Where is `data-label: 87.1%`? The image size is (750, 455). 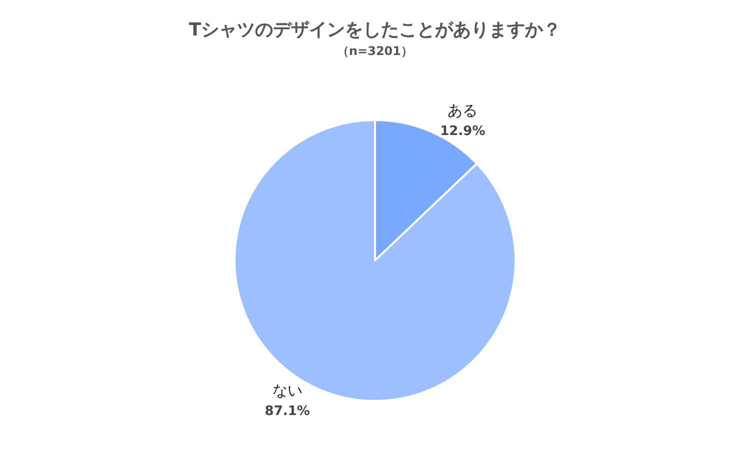 data-label: 87.1% is located at coordinates (287, 412).